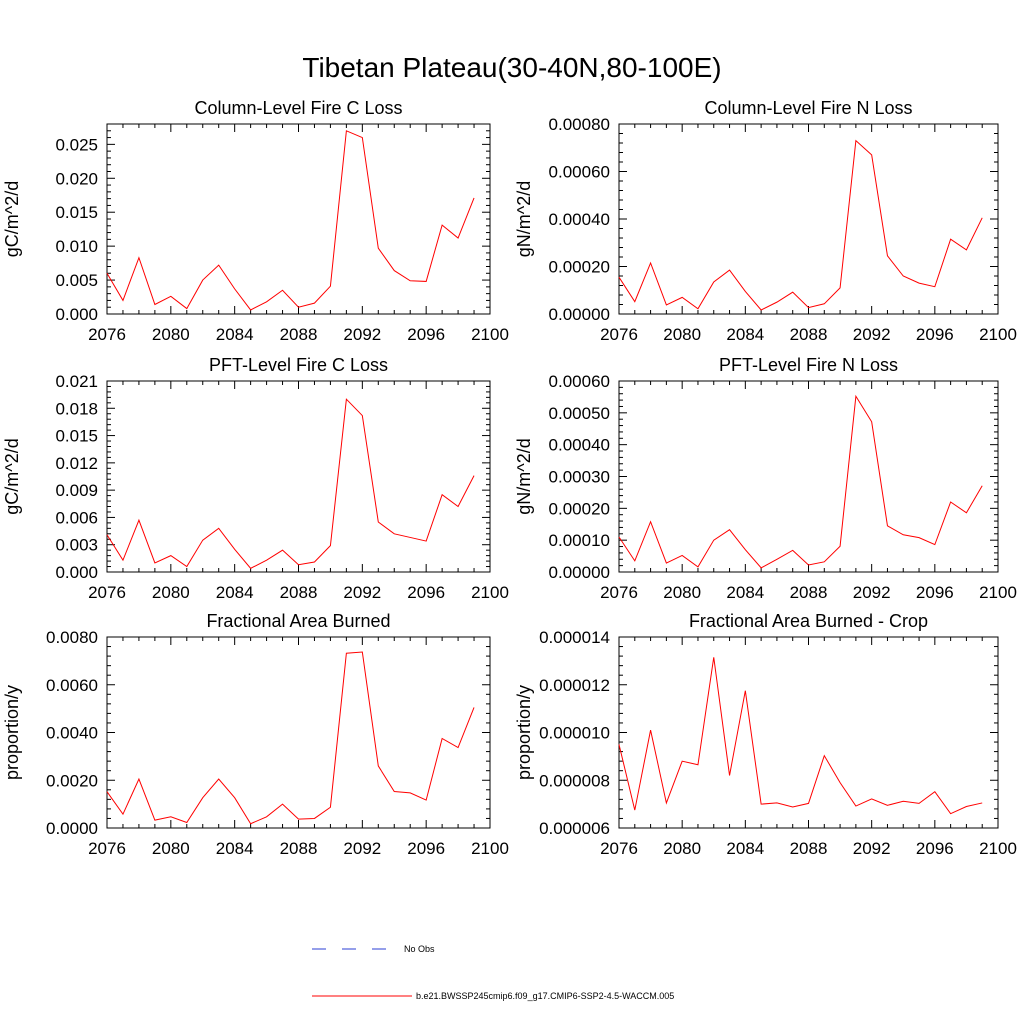 This screenshot has width=1024, height=1024. Describe the element at coordinates (579, 477) in the screenshot. I see `y-tick-label: 0.00030` at that location.